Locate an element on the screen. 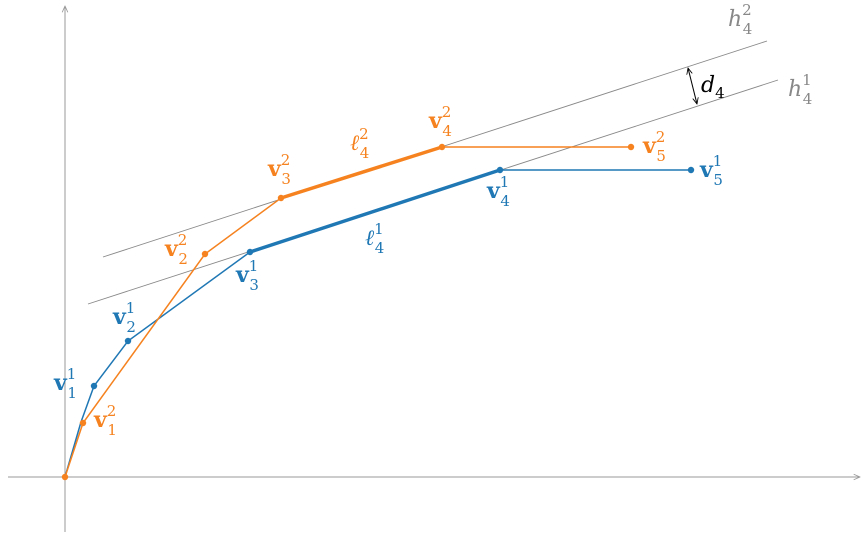  label-v1-1: v1 1 is located at coordinates (65, 383).